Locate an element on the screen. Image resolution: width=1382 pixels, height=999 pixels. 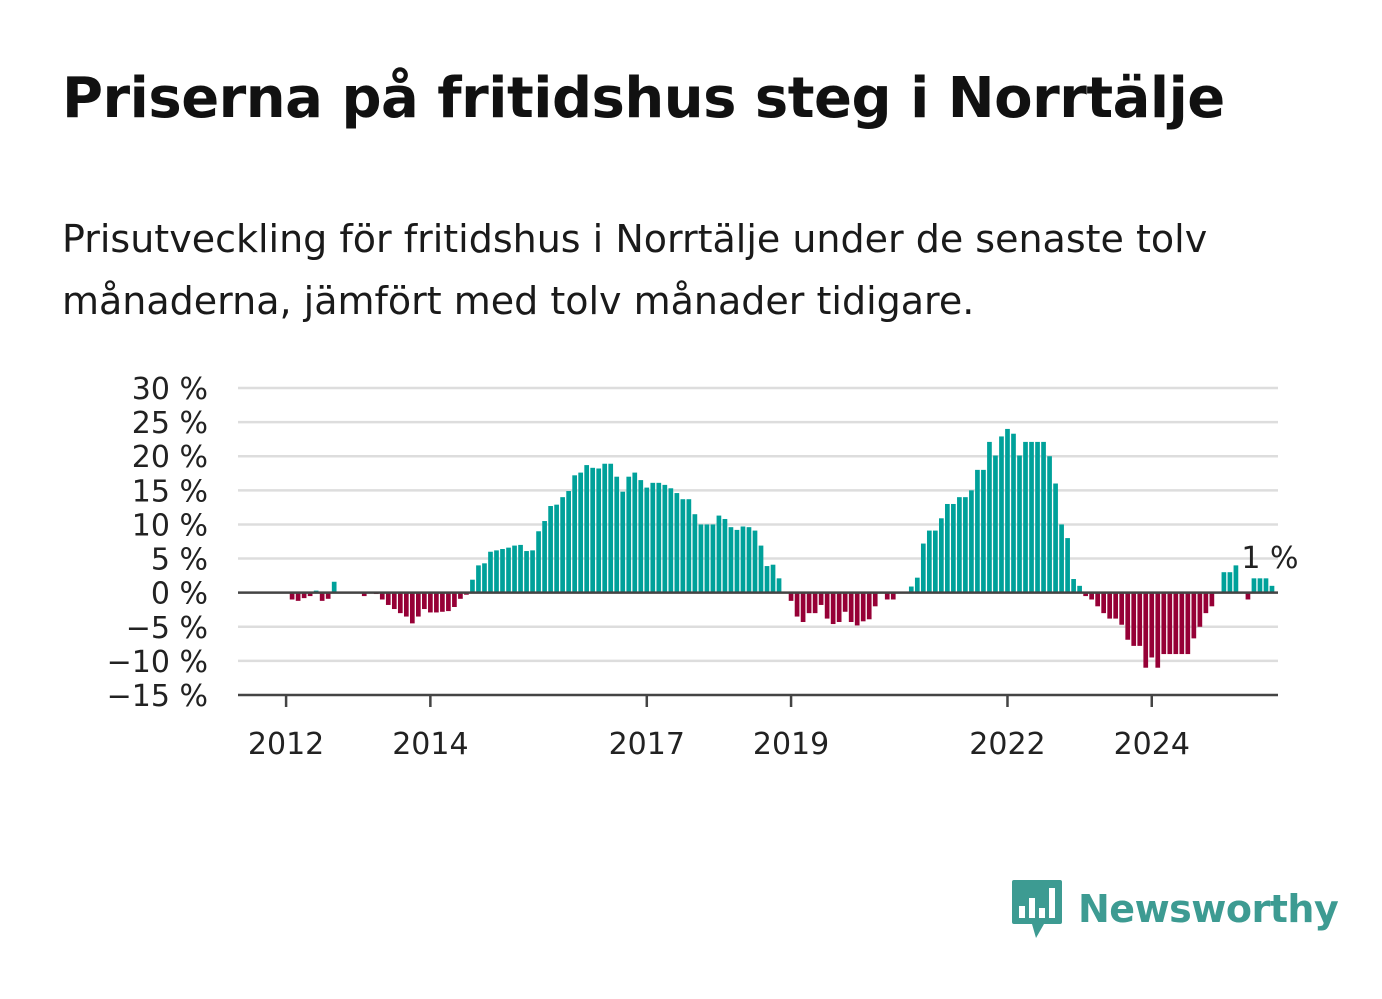
y-tick-label: 15 % is located at coordinates (170, 491).